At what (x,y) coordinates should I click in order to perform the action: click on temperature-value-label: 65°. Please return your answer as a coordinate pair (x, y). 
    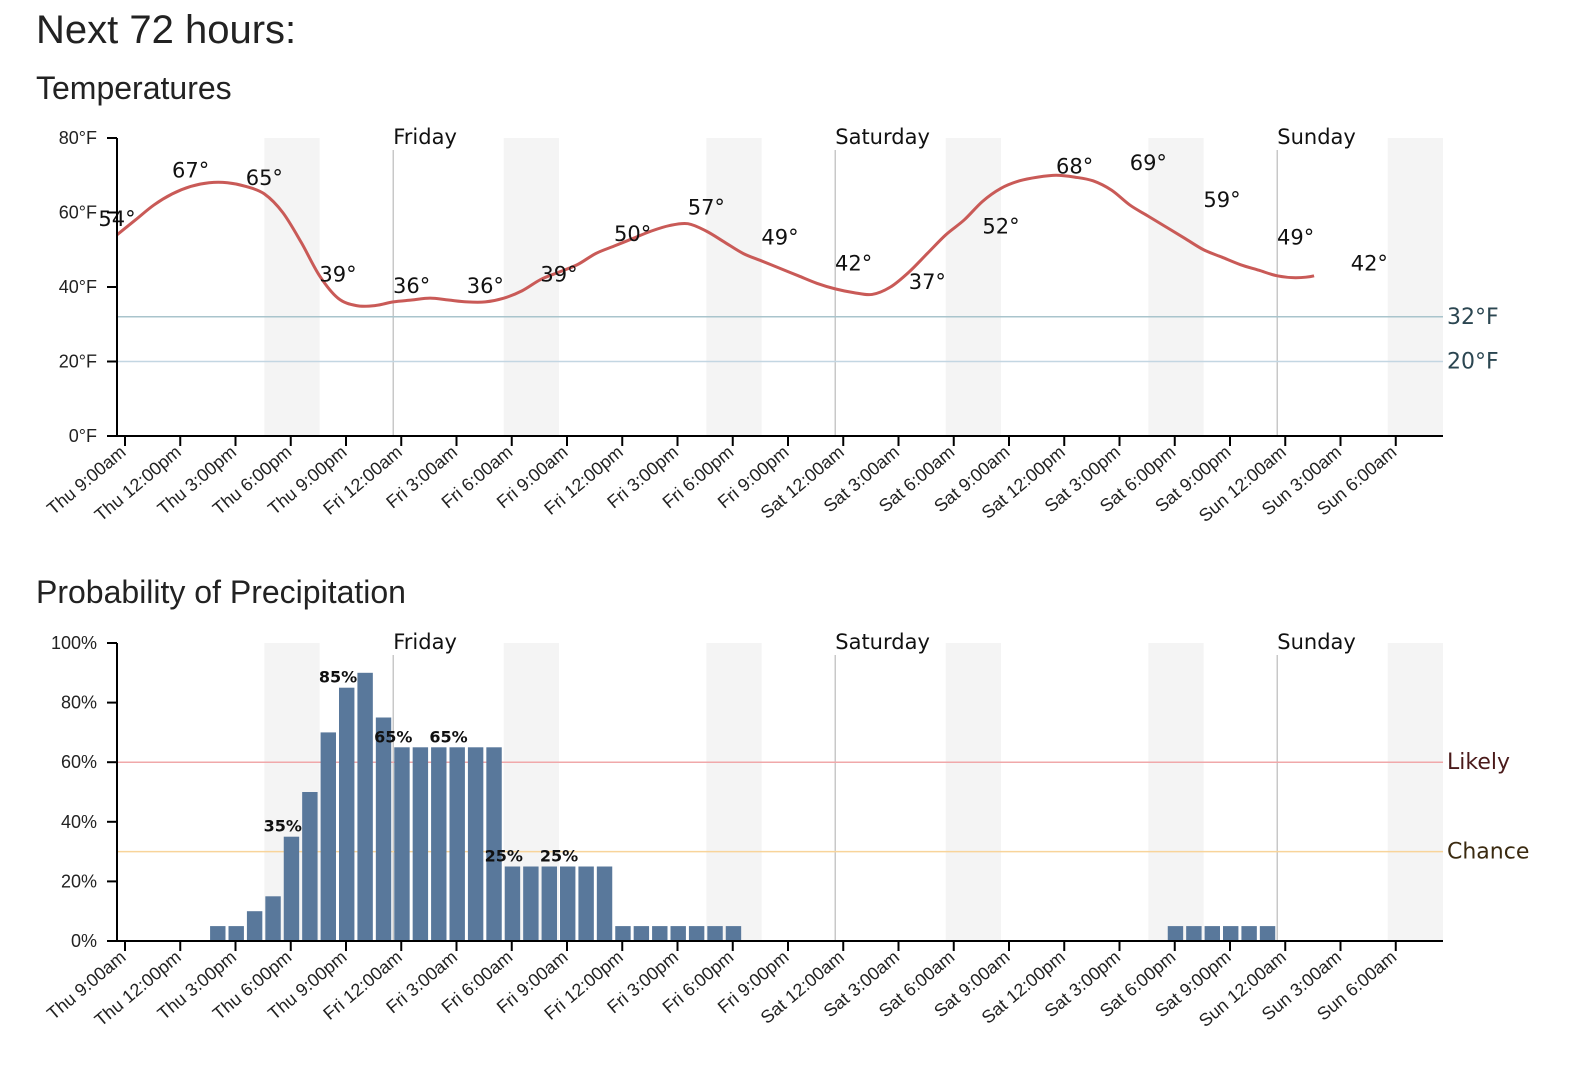
    Looking at the image, I should click on (264, 178).